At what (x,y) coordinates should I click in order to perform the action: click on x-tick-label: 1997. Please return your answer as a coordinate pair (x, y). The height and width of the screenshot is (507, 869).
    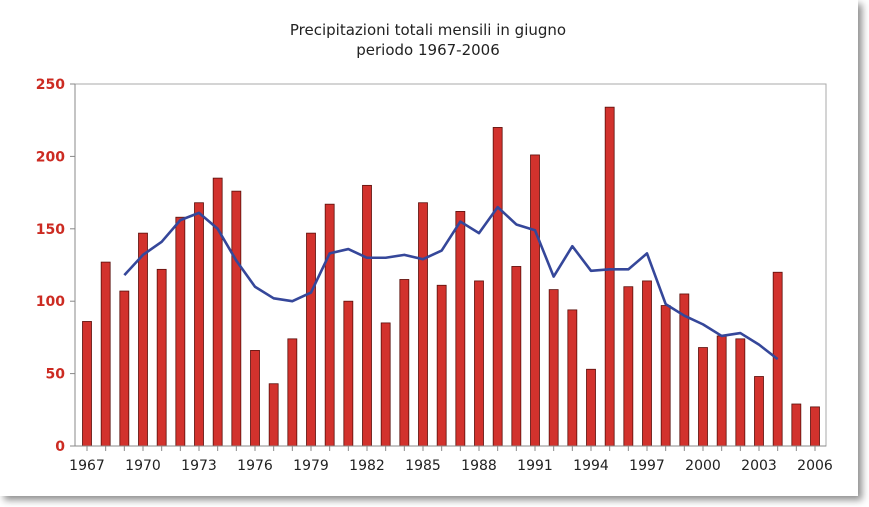
    Looking at the image, I should click on (647, 466).